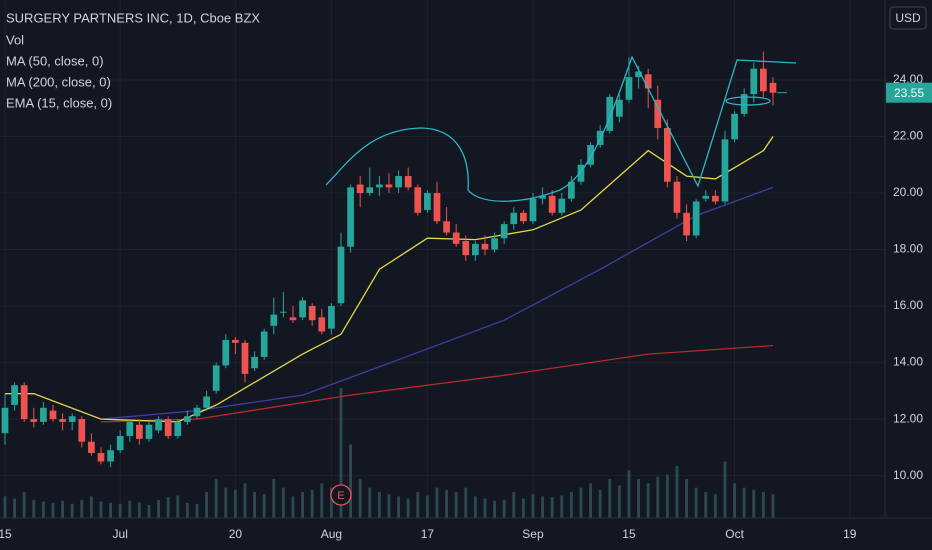  Describe the element at coordinates (629, 534) in the screenshot. I see `x-tick-label: 15` at that location.